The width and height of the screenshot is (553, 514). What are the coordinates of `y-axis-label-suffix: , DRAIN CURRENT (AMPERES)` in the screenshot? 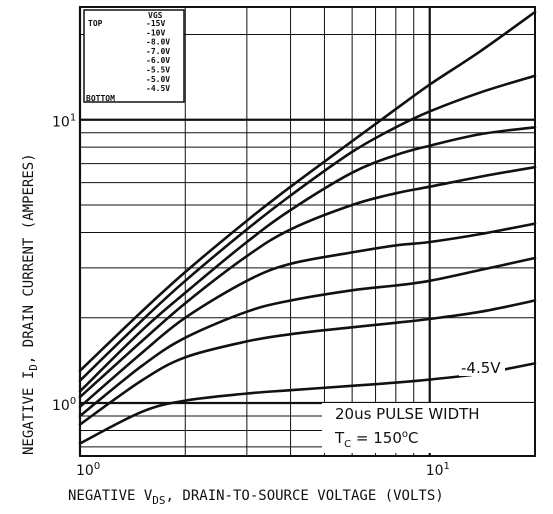 It's located at (29, 258).